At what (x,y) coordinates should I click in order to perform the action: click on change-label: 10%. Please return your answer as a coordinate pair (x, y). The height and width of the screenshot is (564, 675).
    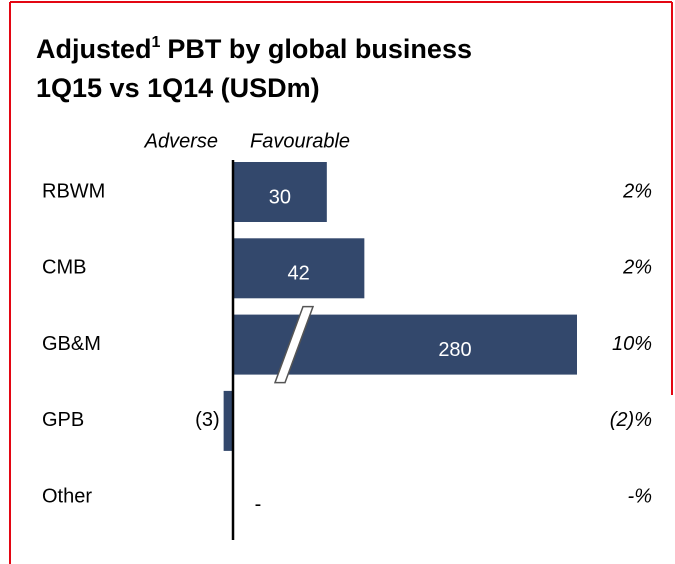
    Looking at the image, I should click on (632, 344).